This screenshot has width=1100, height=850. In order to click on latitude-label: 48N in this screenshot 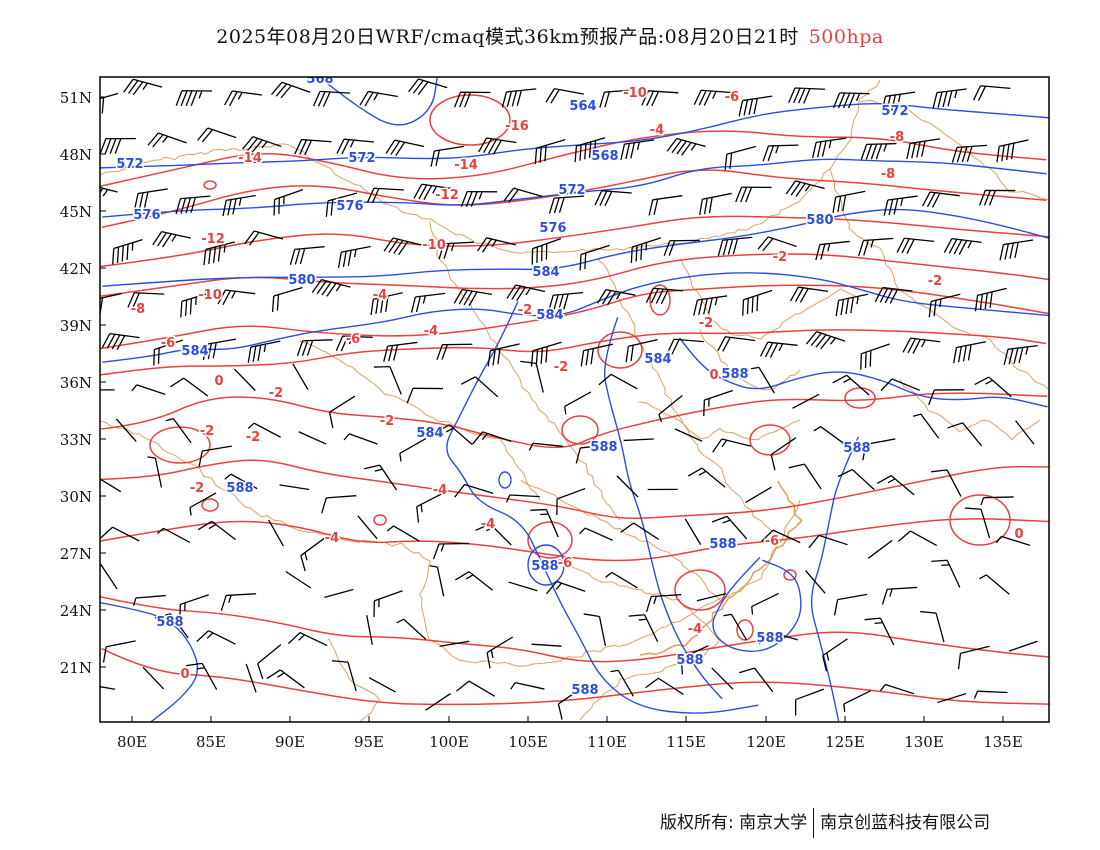, I will do `click(76, 155)`.